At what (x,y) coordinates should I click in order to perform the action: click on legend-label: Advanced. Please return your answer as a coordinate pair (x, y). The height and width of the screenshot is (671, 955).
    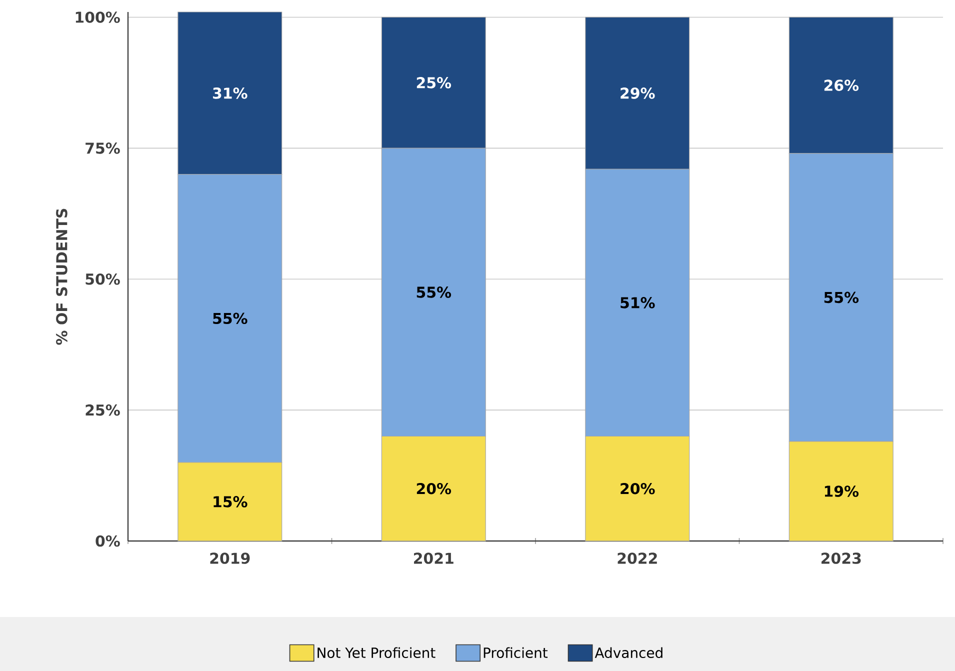
    Looking at the image, I should click on (628, 652).